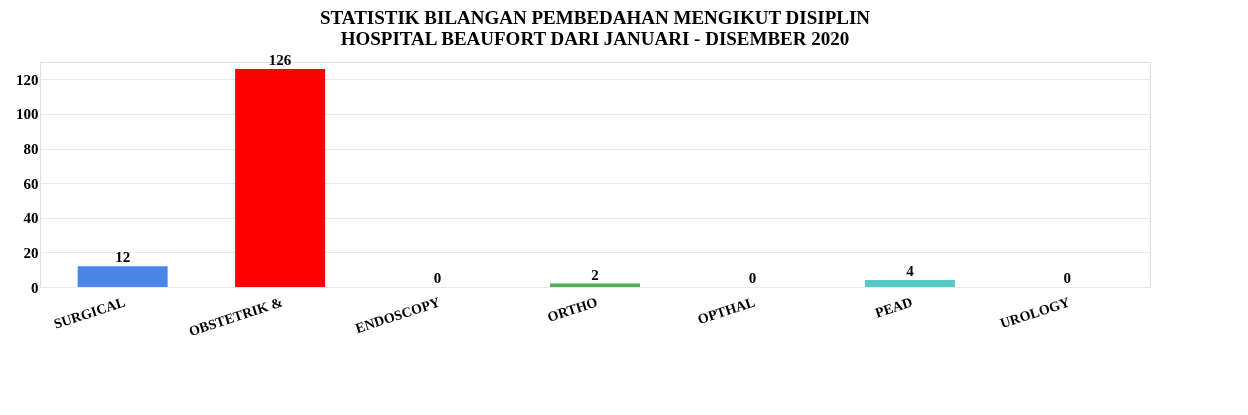  Describe the element at coordinates (595, 274) in the screenshot. I see `data-label: 2` at that location.